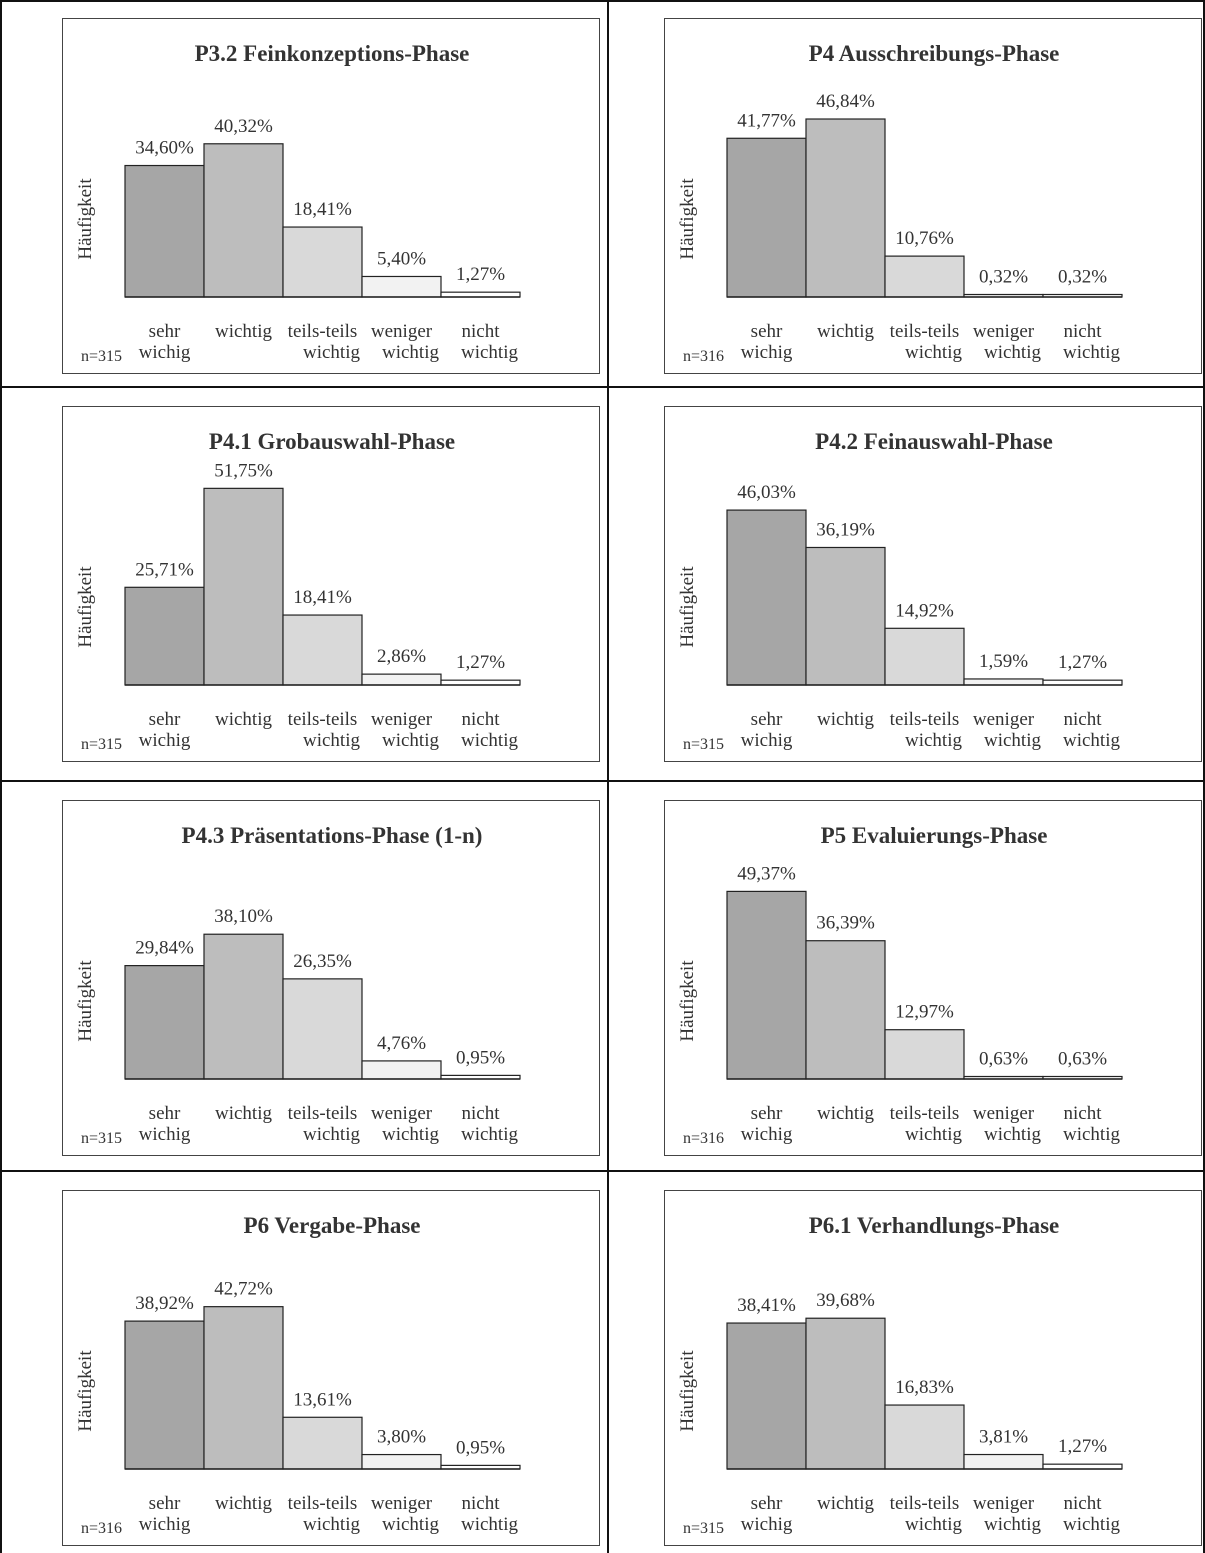 The height and width of the screenshot is (1553, 1205). Describe the element at coordinates (924, 194) in the screenshot. I see `bar-chart: 41,77% 46,84% 10,76% 0,32% 0,32%` at that location.